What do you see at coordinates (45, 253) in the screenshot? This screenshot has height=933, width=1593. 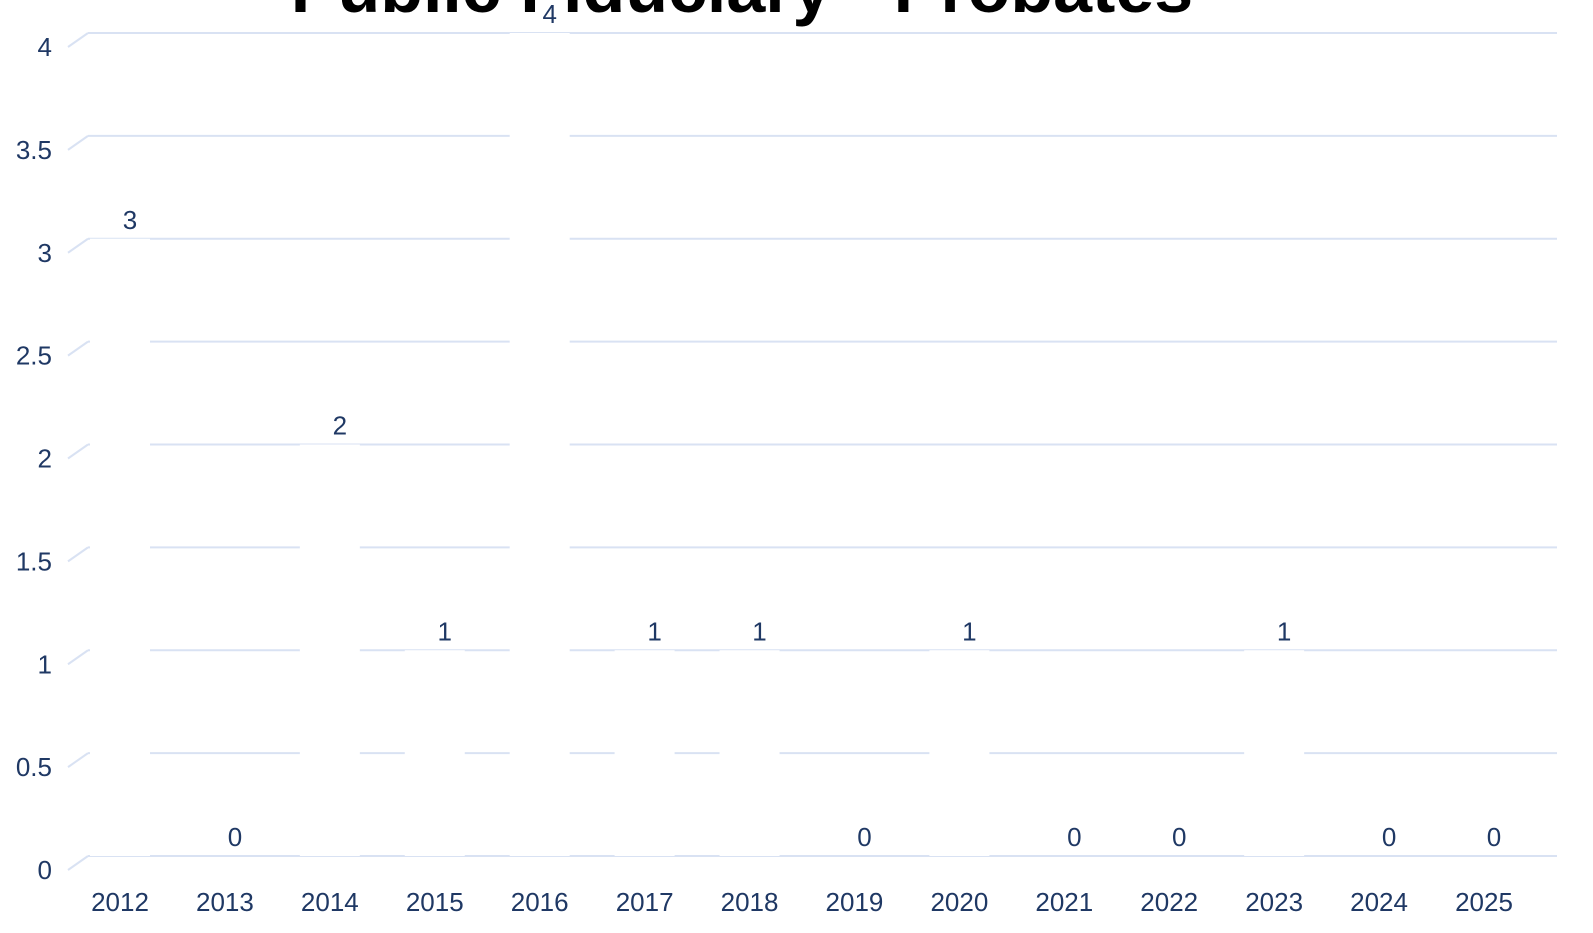 I see `y-tick-label: 3` at bounding box center [45, 253].